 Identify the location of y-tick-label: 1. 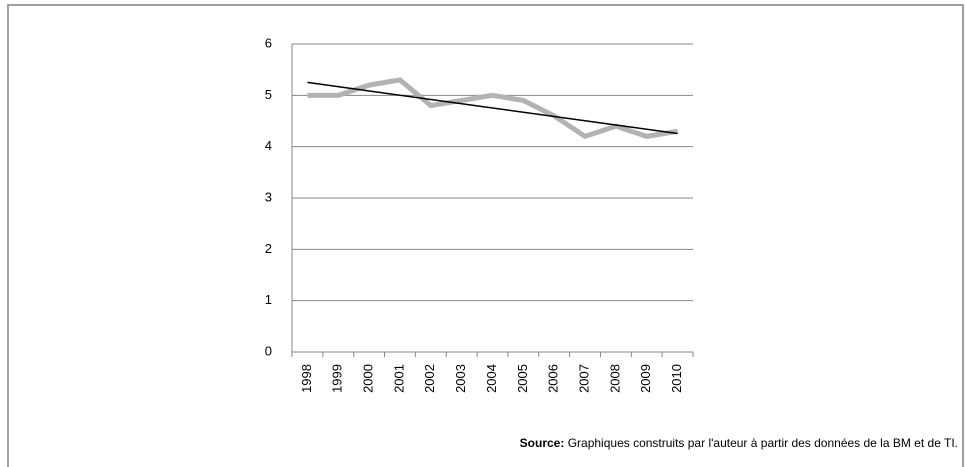
(268, 299).